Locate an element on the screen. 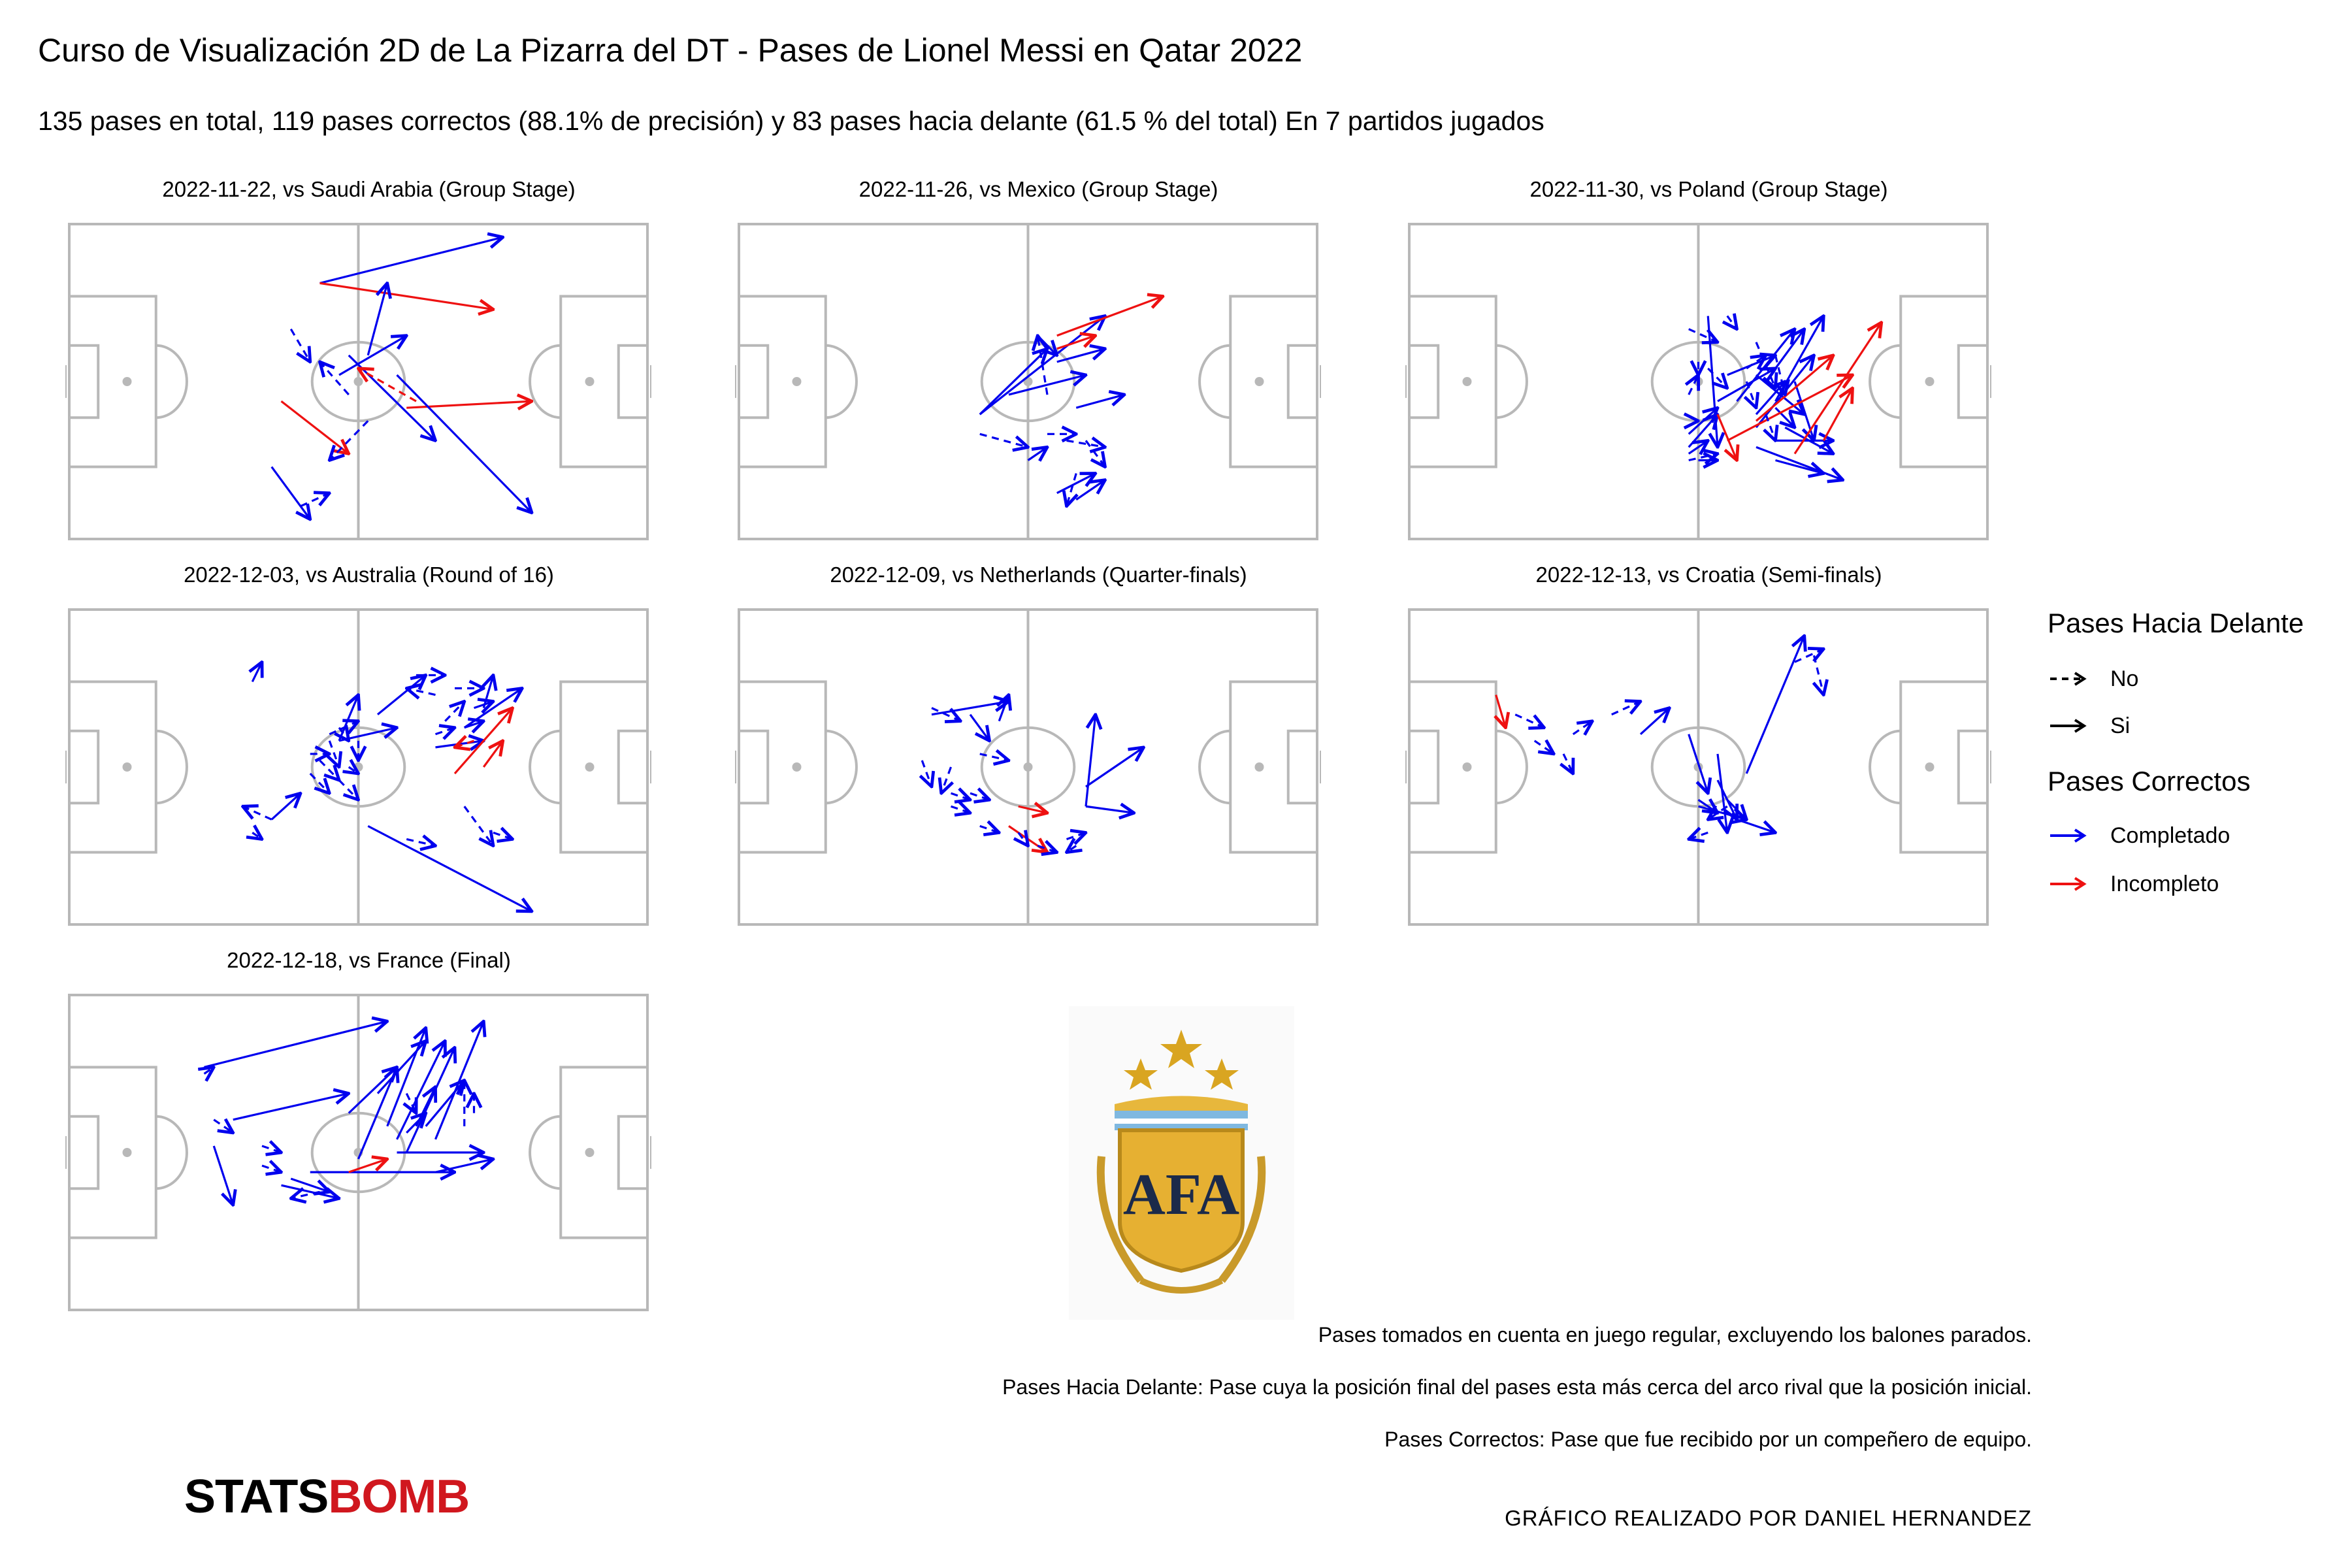 This screenshot has width=2352, height=1568. dashed-arrow-icon is located at coordinates (2068, 679).